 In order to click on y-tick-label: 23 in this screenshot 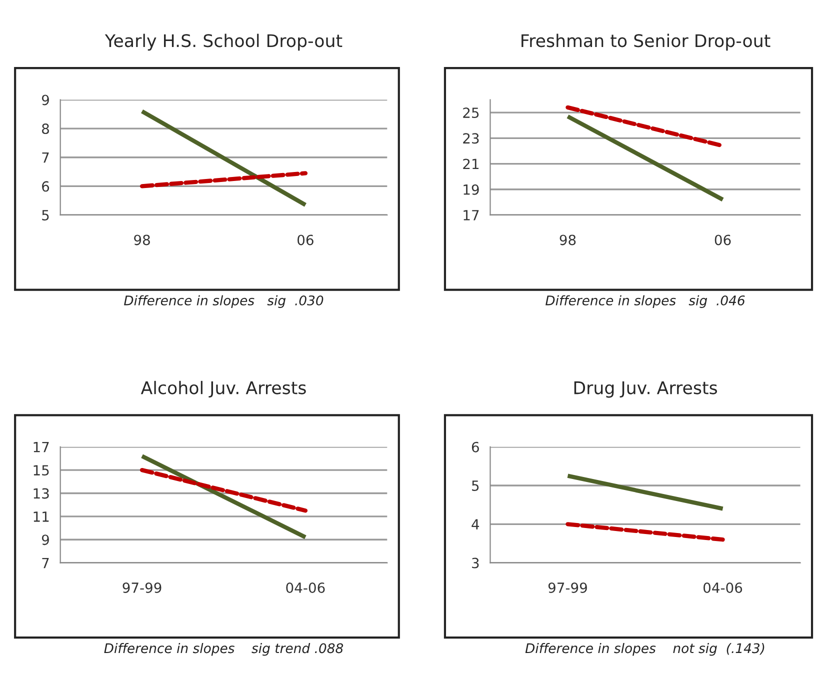, I will do `click(471, 138)`.